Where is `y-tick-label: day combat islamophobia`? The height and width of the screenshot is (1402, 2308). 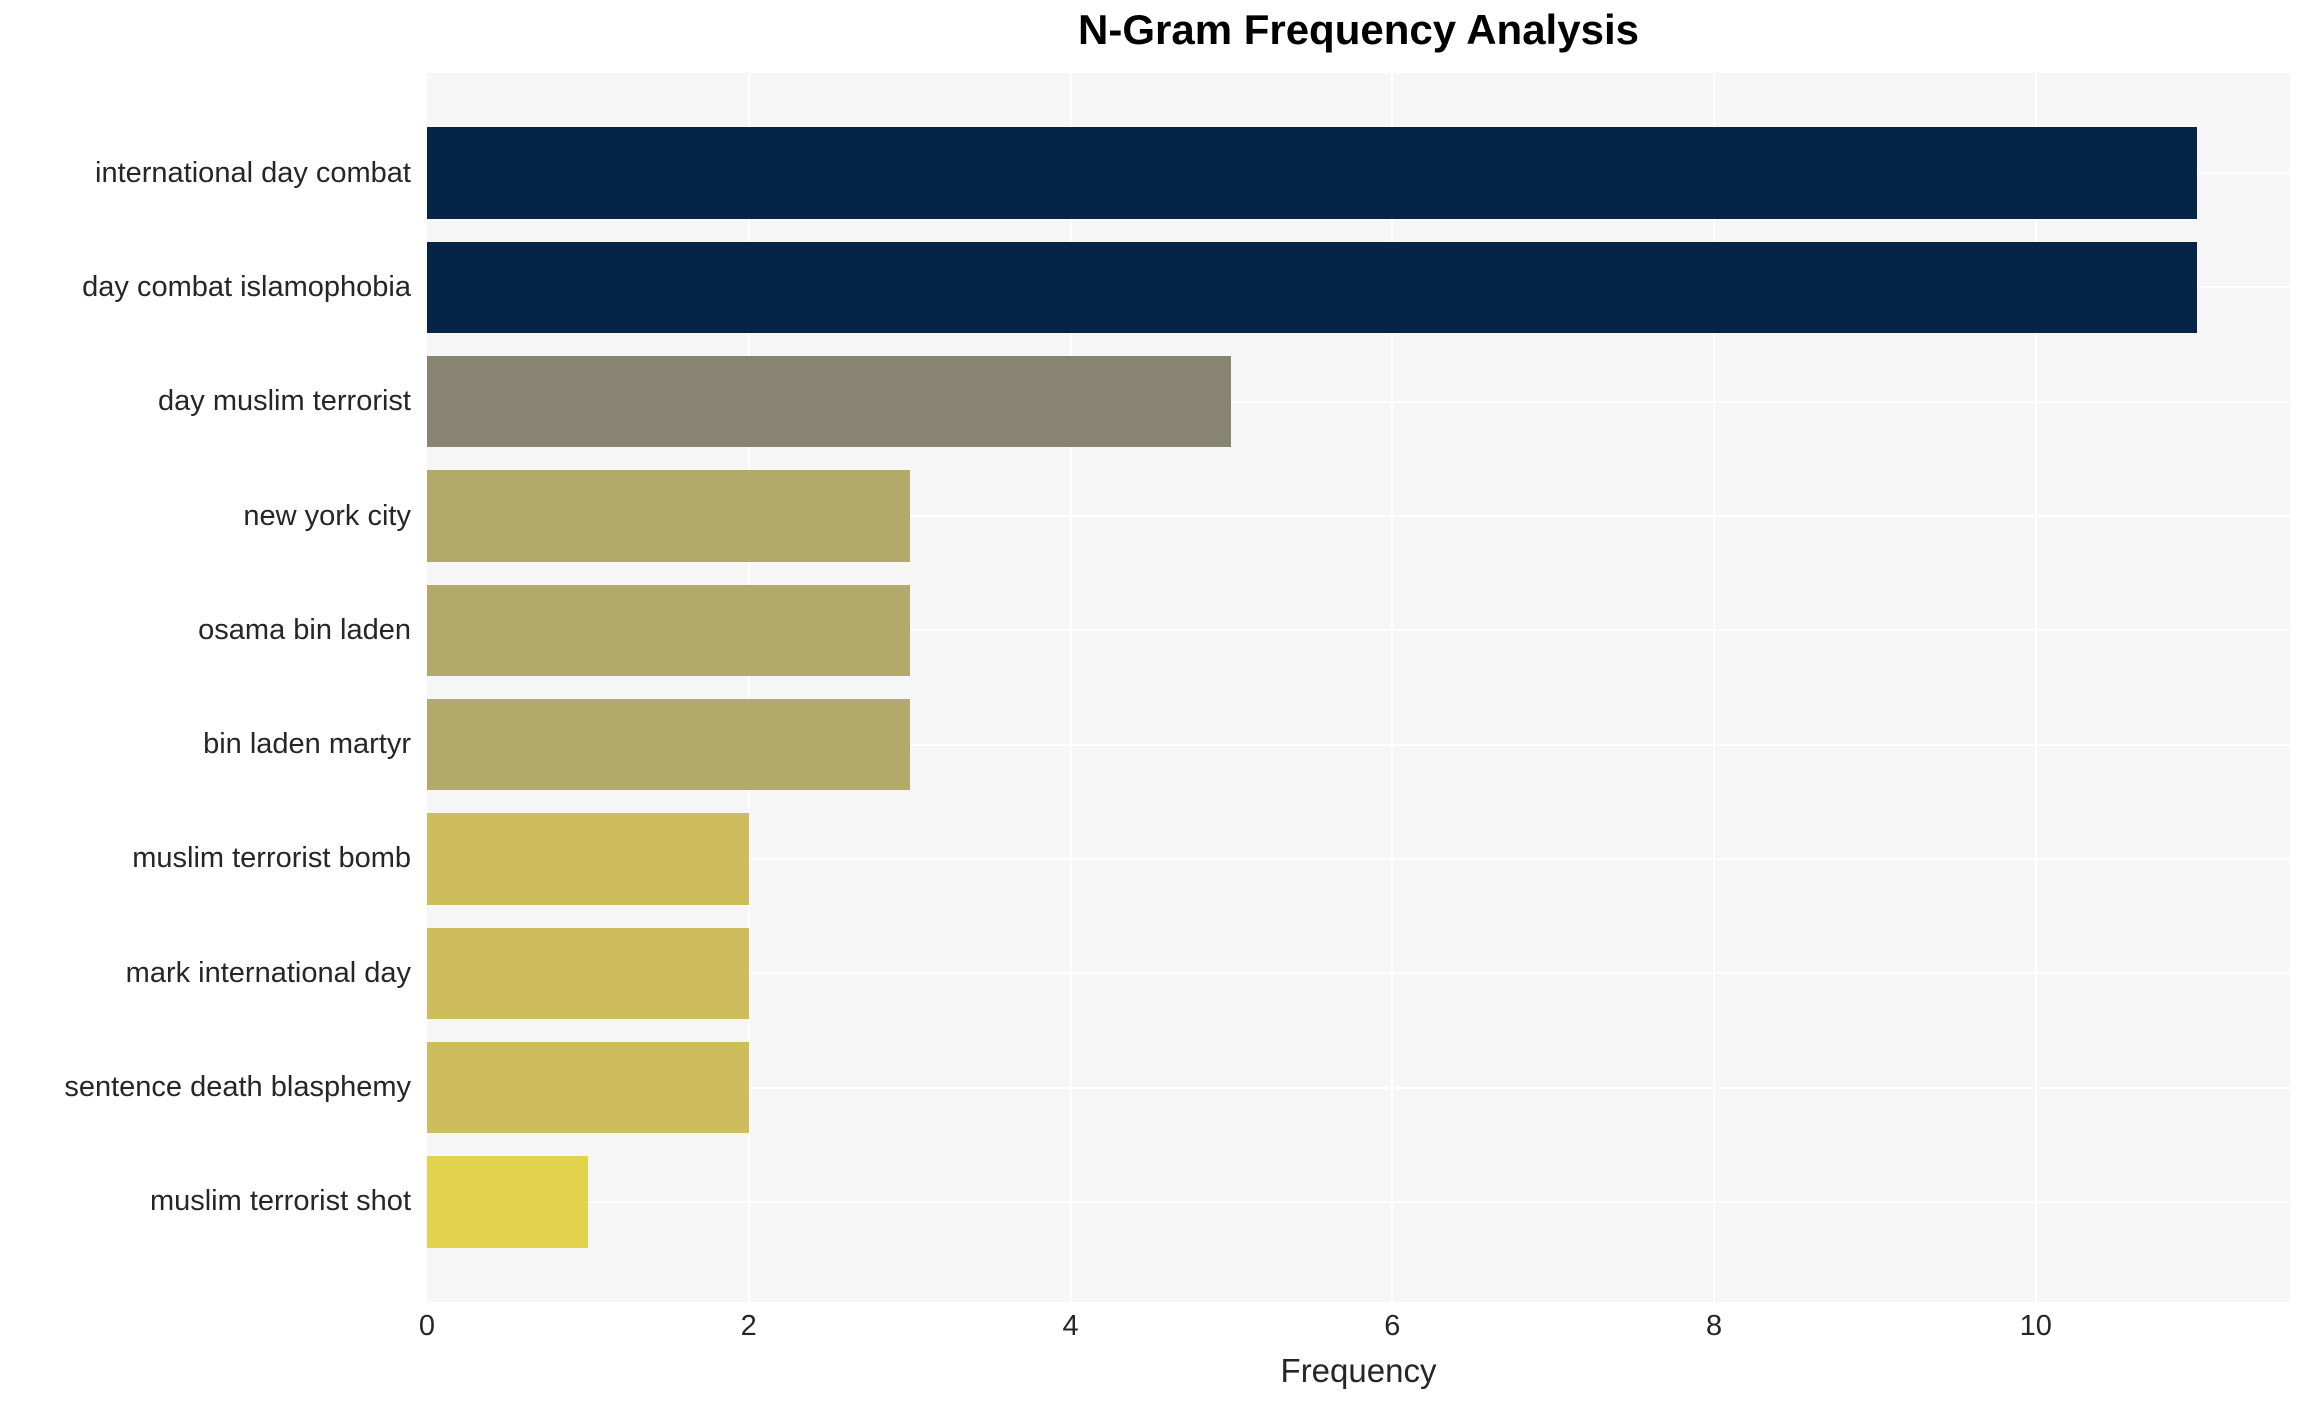 y-tick-label: day combat islamophobia is located at coordinates (246, 286).